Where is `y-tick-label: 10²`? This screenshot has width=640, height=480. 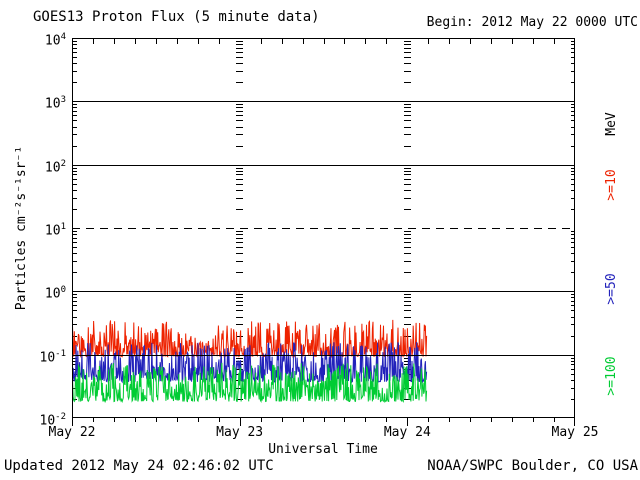
y-tick-label: 10² is located at coordinates (55, 166).